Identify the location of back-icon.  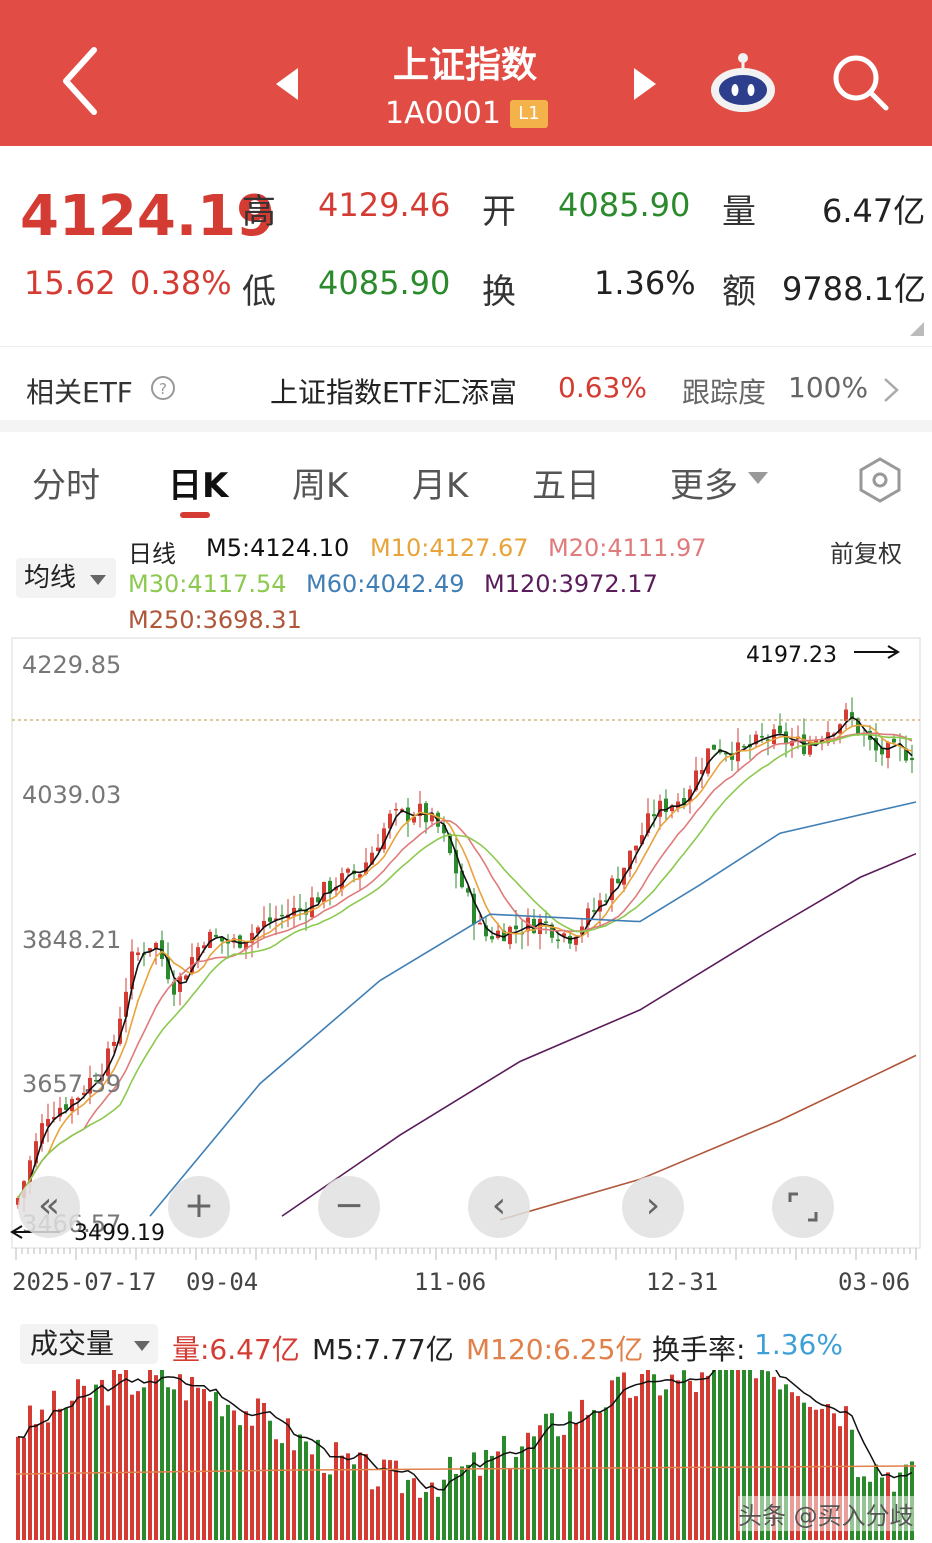
(82, 81).